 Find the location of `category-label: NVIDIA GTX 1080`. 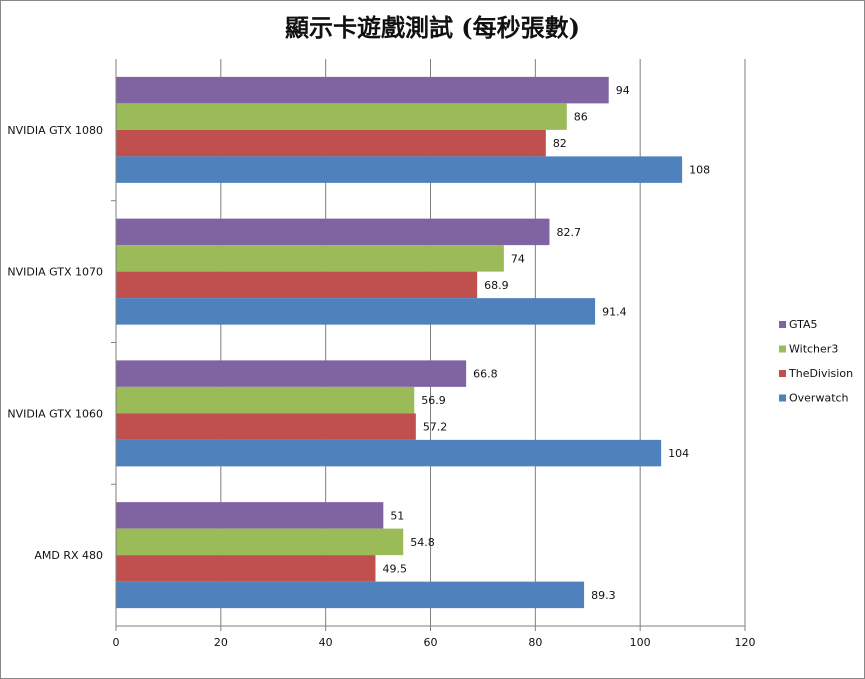

category-label: NVIDIA GTX 1080 is located at coordinates (55, 130).